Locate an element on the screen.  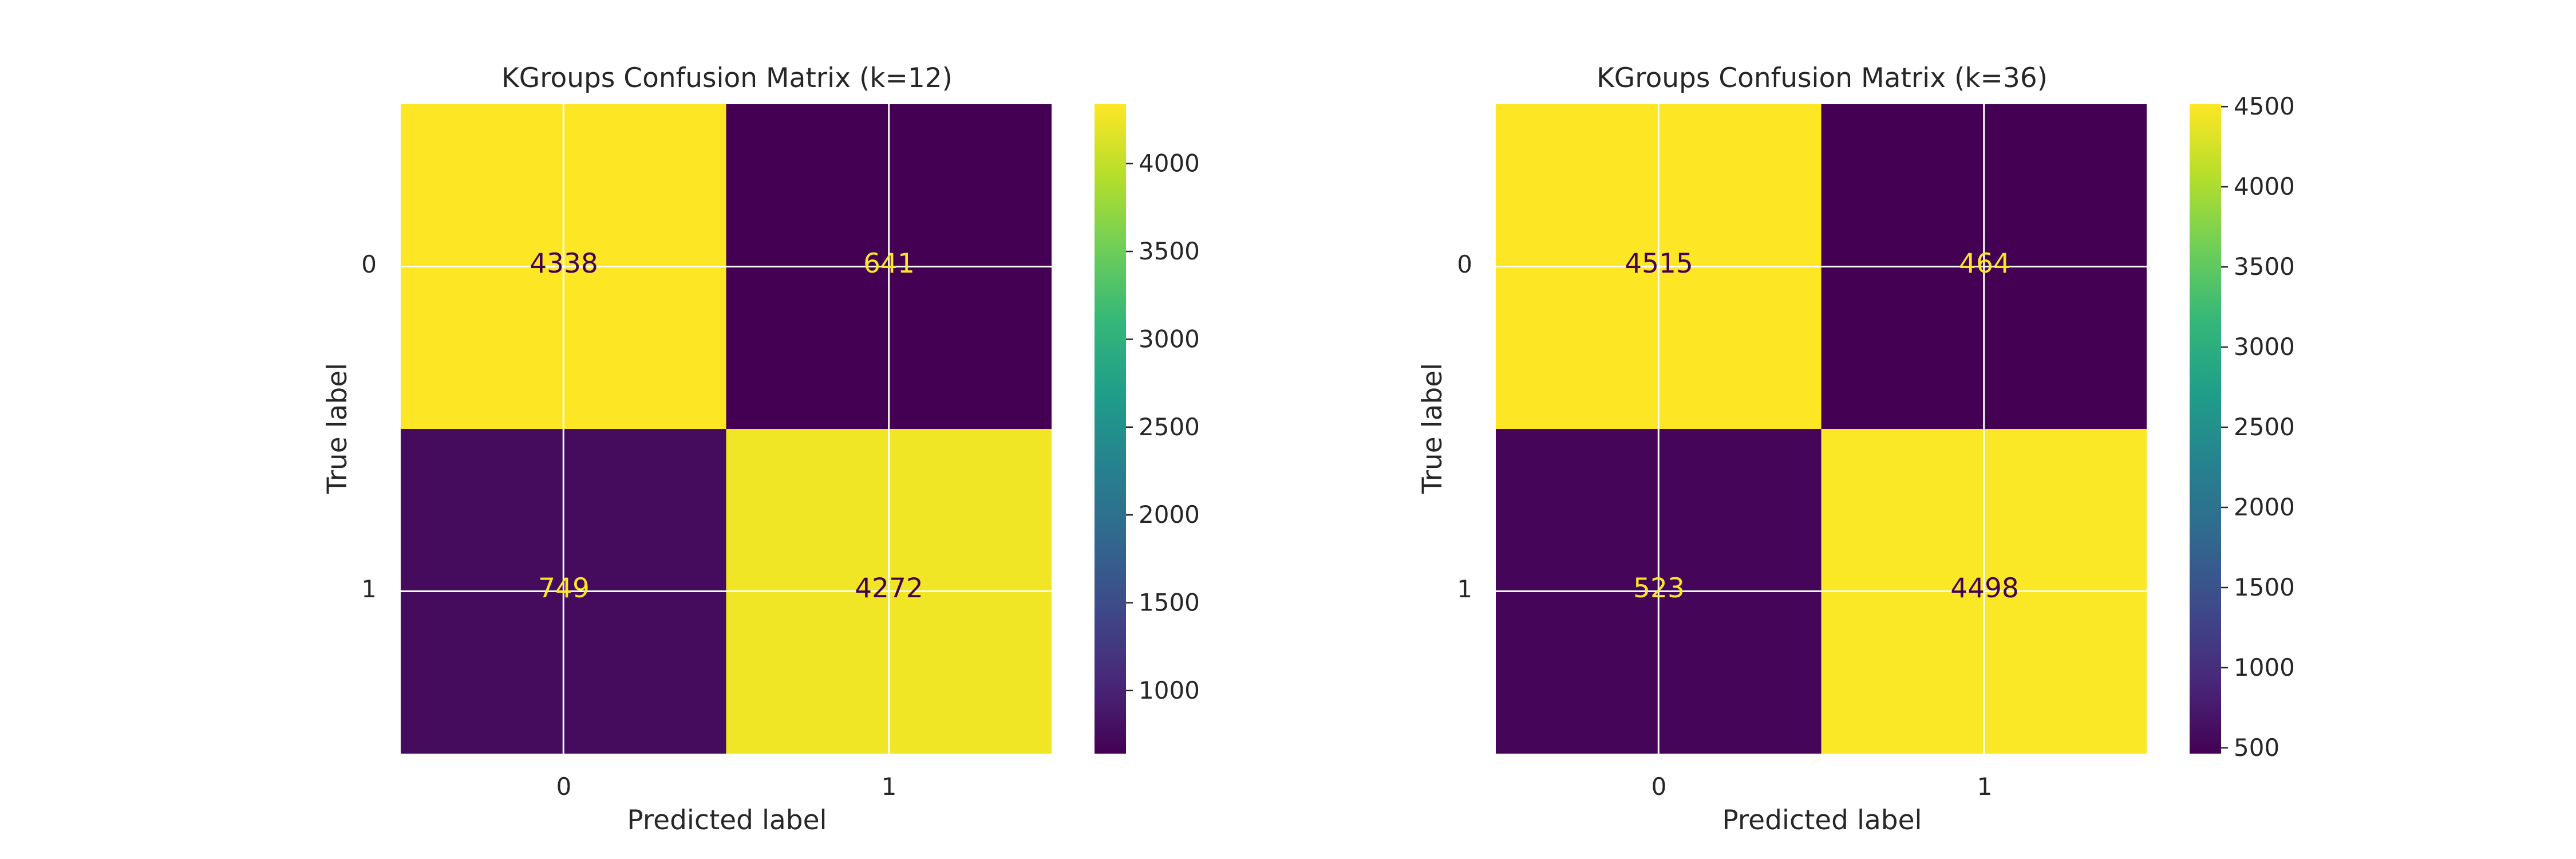
cell-annotations-k12: 4338 641 749 4272 is located at coordinates (726, 426).